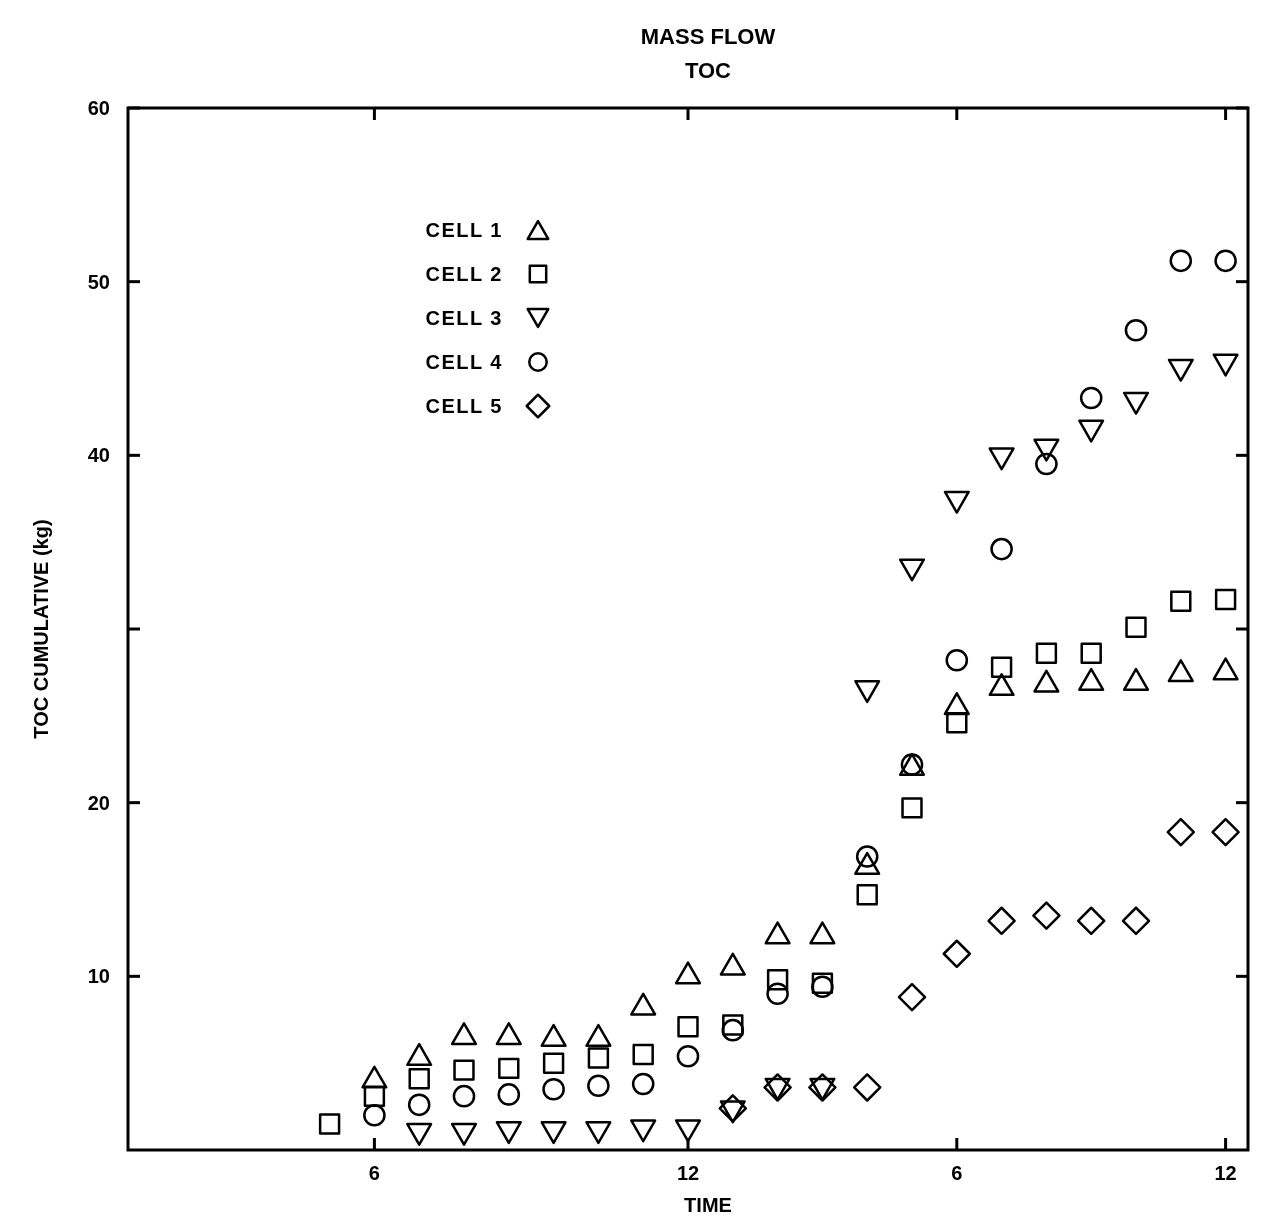  I want to click on legend-label: CELL 5, so click(464, 406).